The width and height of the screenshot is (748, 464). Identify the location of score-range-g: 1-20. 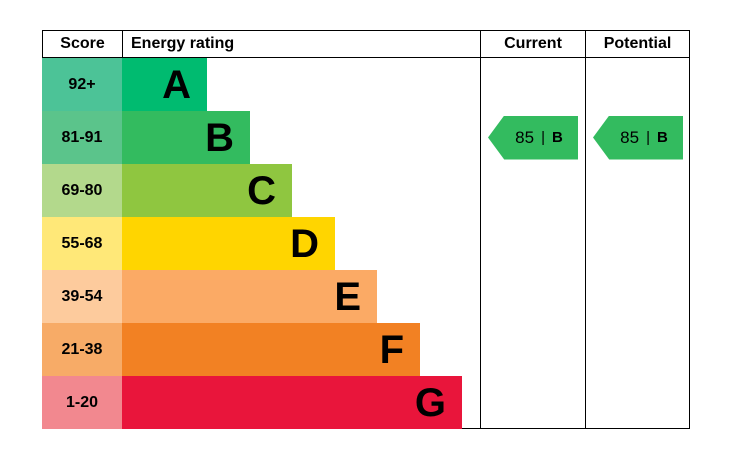
(82, 402).